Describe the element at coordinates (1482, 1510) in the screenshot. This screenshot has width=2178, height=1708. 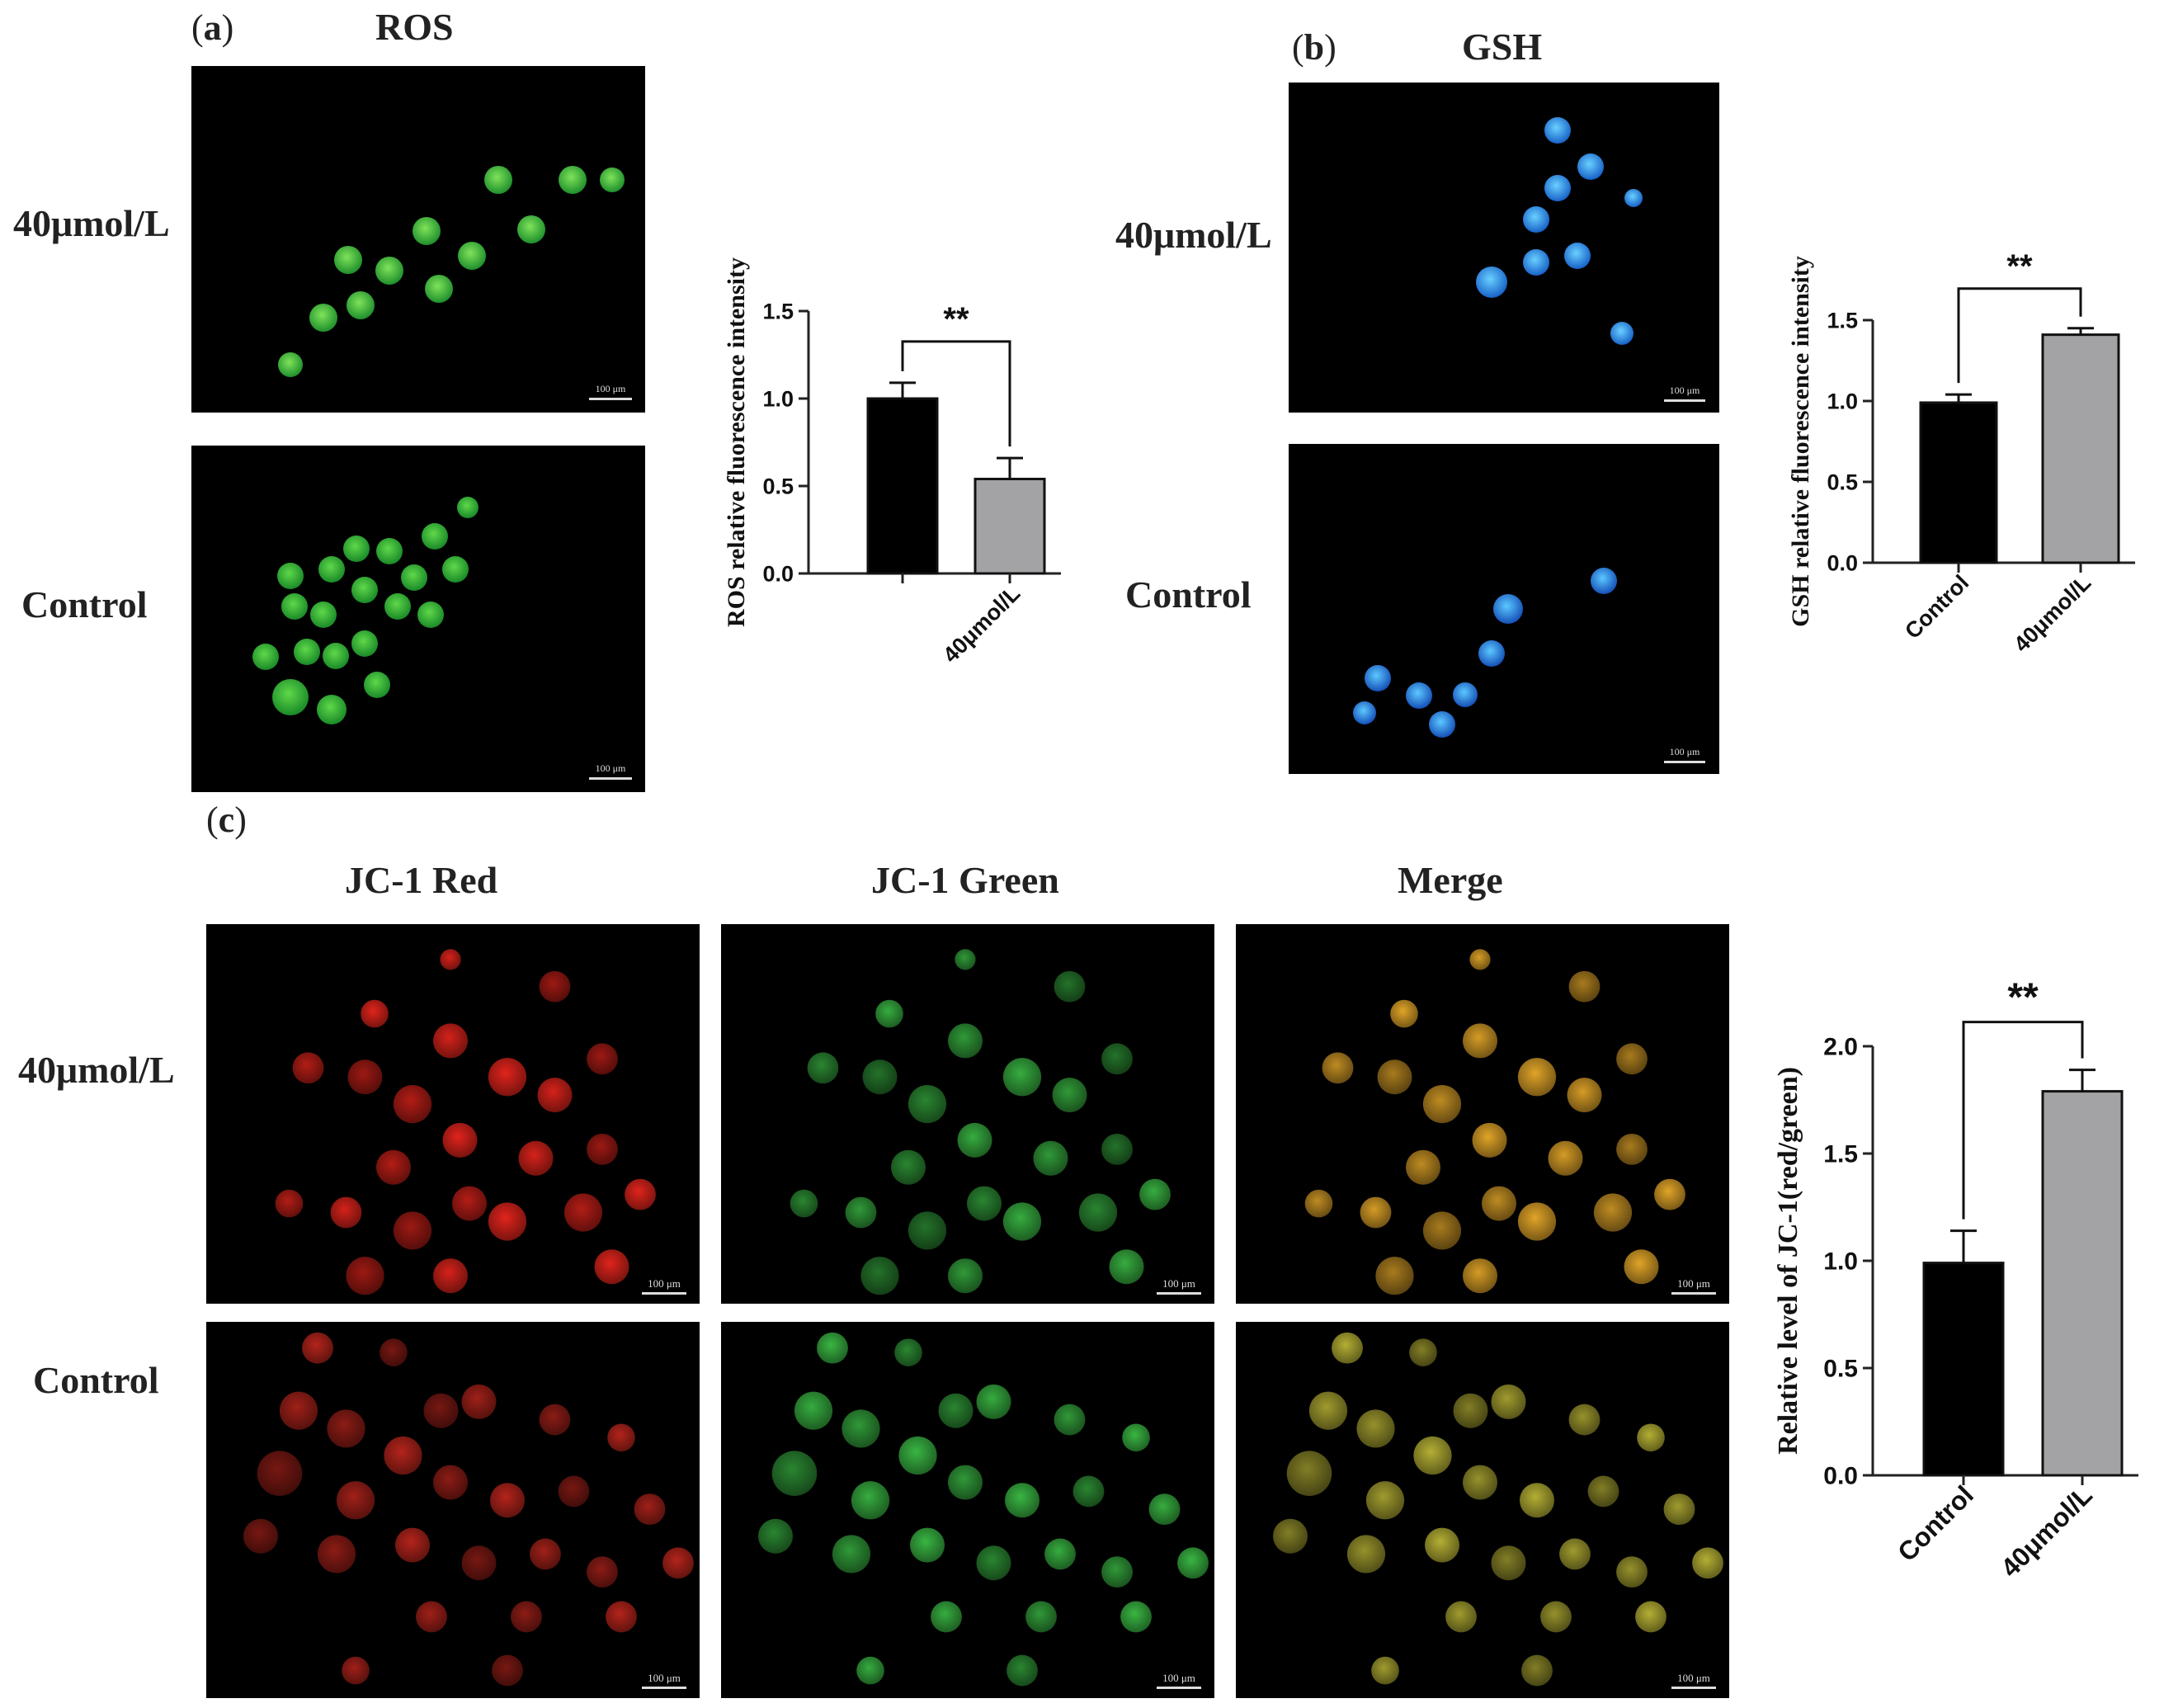
I see `merge-image-control: 100 μm` at that location.